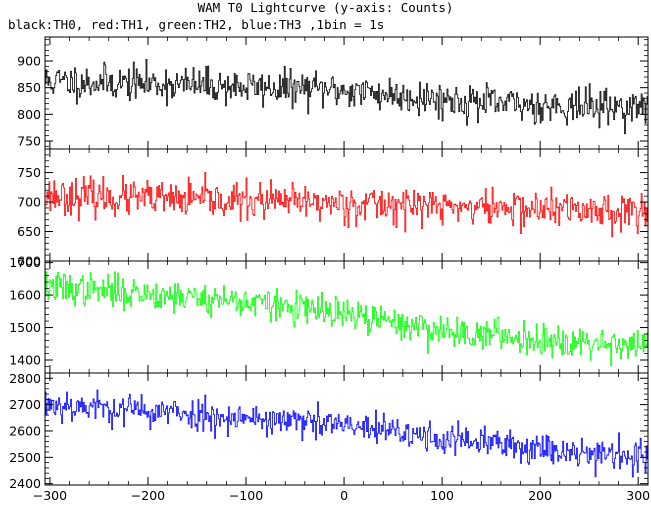 The image size is (651, 505). I want to click on y-tick-label: 1600, so click(25, 295).